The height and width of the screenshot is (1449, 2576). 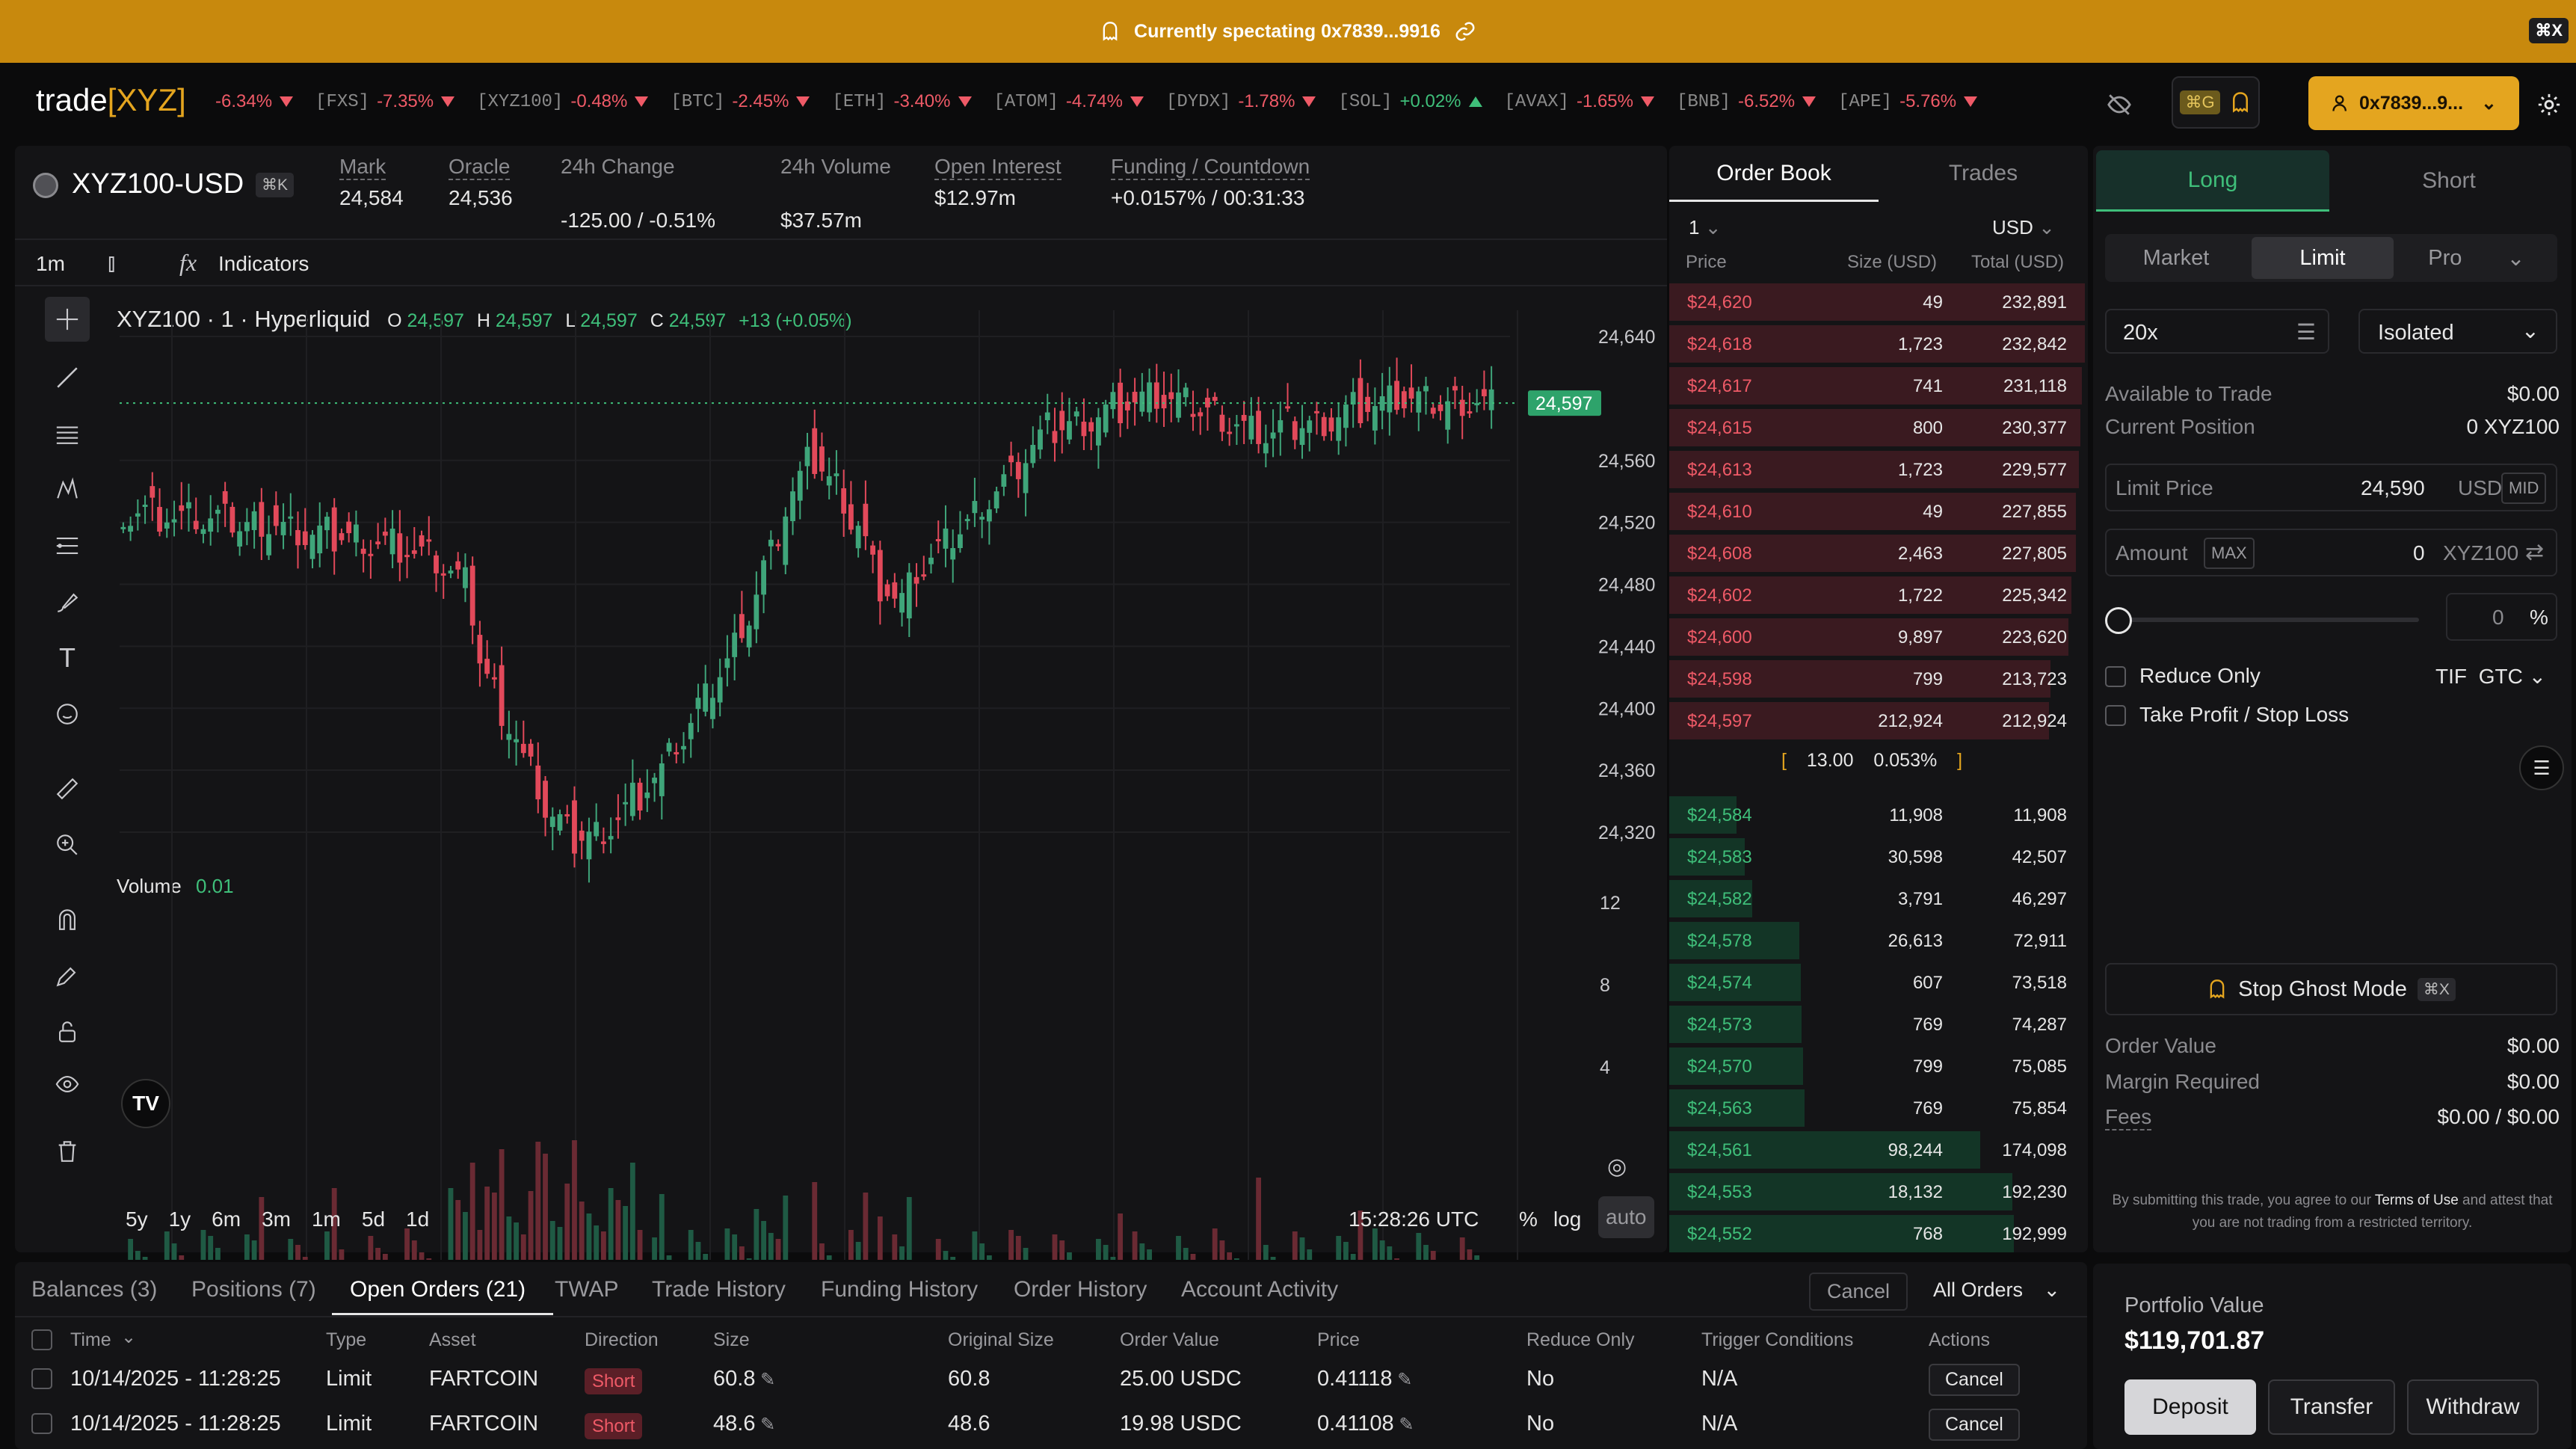 What do you see at coordinates (67, 1084) in the screenshot?
I see `eye-icon` at bounding box center [67, 1084].